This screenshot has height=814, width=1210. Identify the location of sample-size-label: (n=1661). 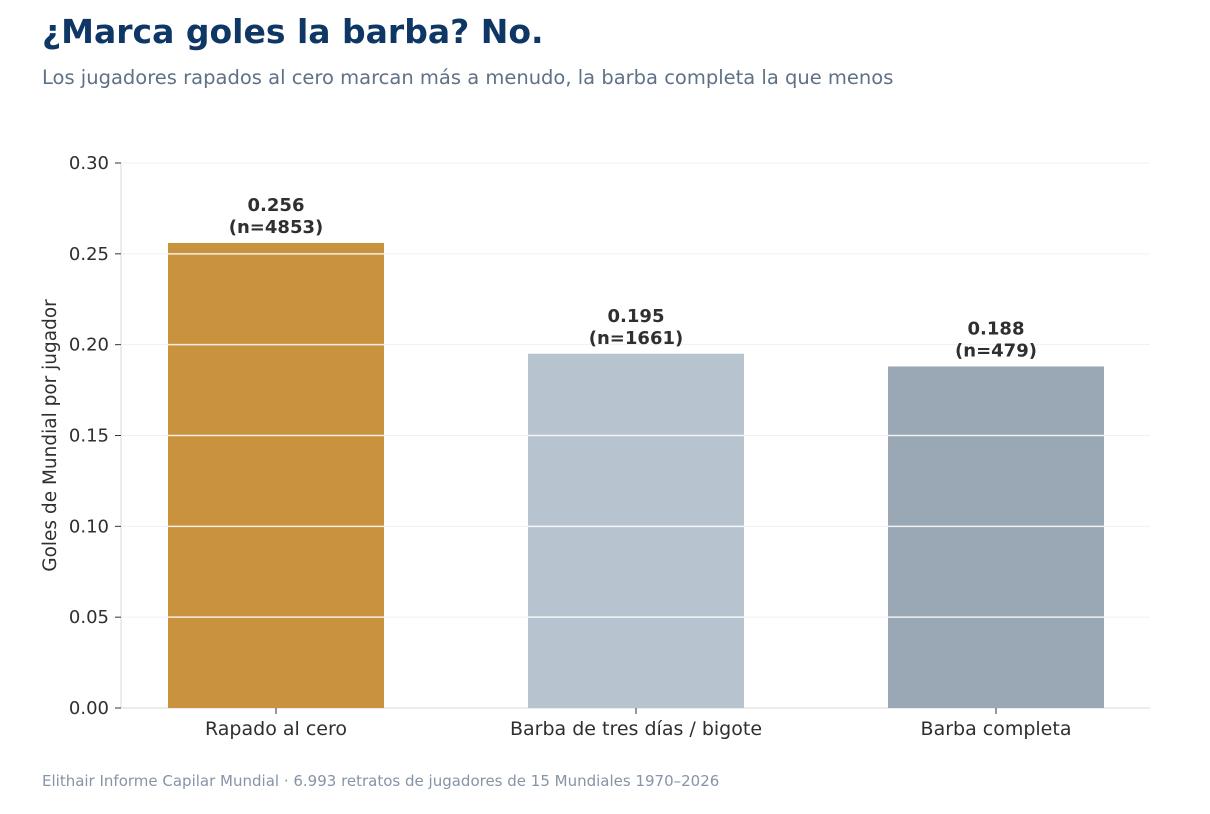
(636, 338).